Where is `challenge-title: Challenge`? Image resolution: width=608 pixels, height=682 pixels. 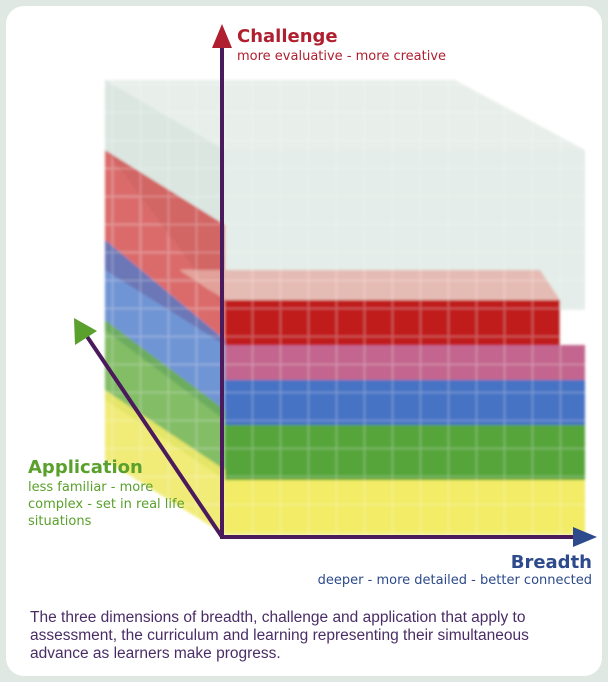
challenge-title: Challenge is located at coordinates (287, 36).